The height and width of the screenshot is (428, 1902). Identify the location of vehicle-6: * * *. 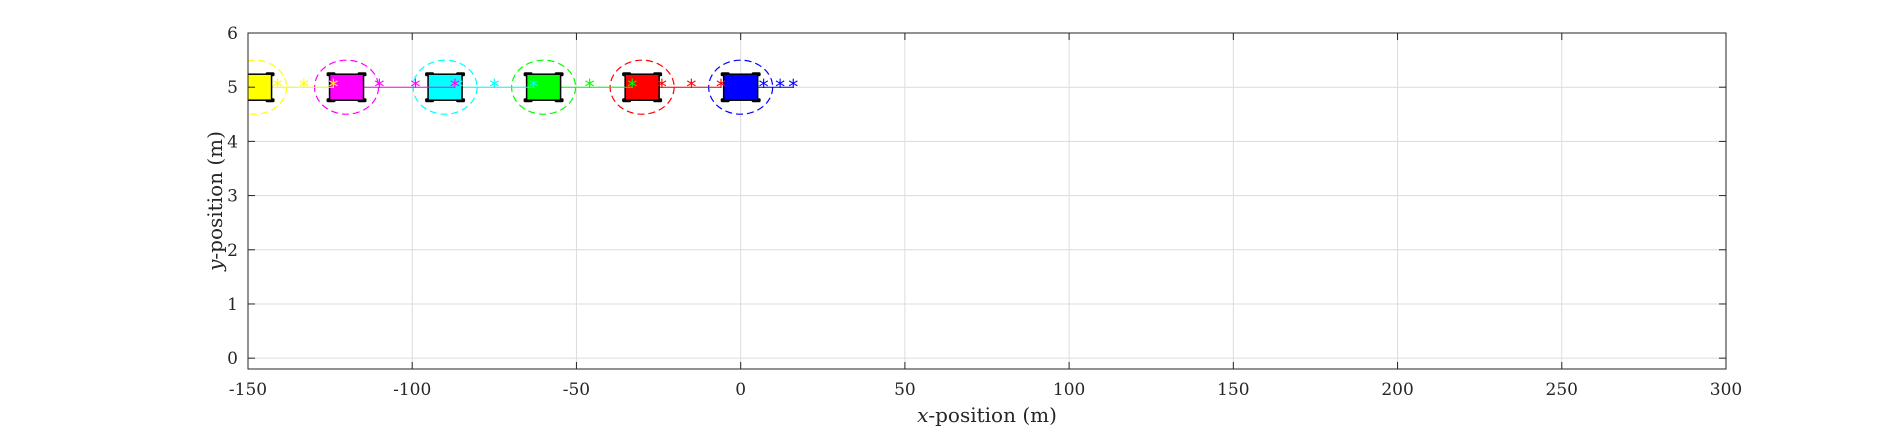
(286, 87).